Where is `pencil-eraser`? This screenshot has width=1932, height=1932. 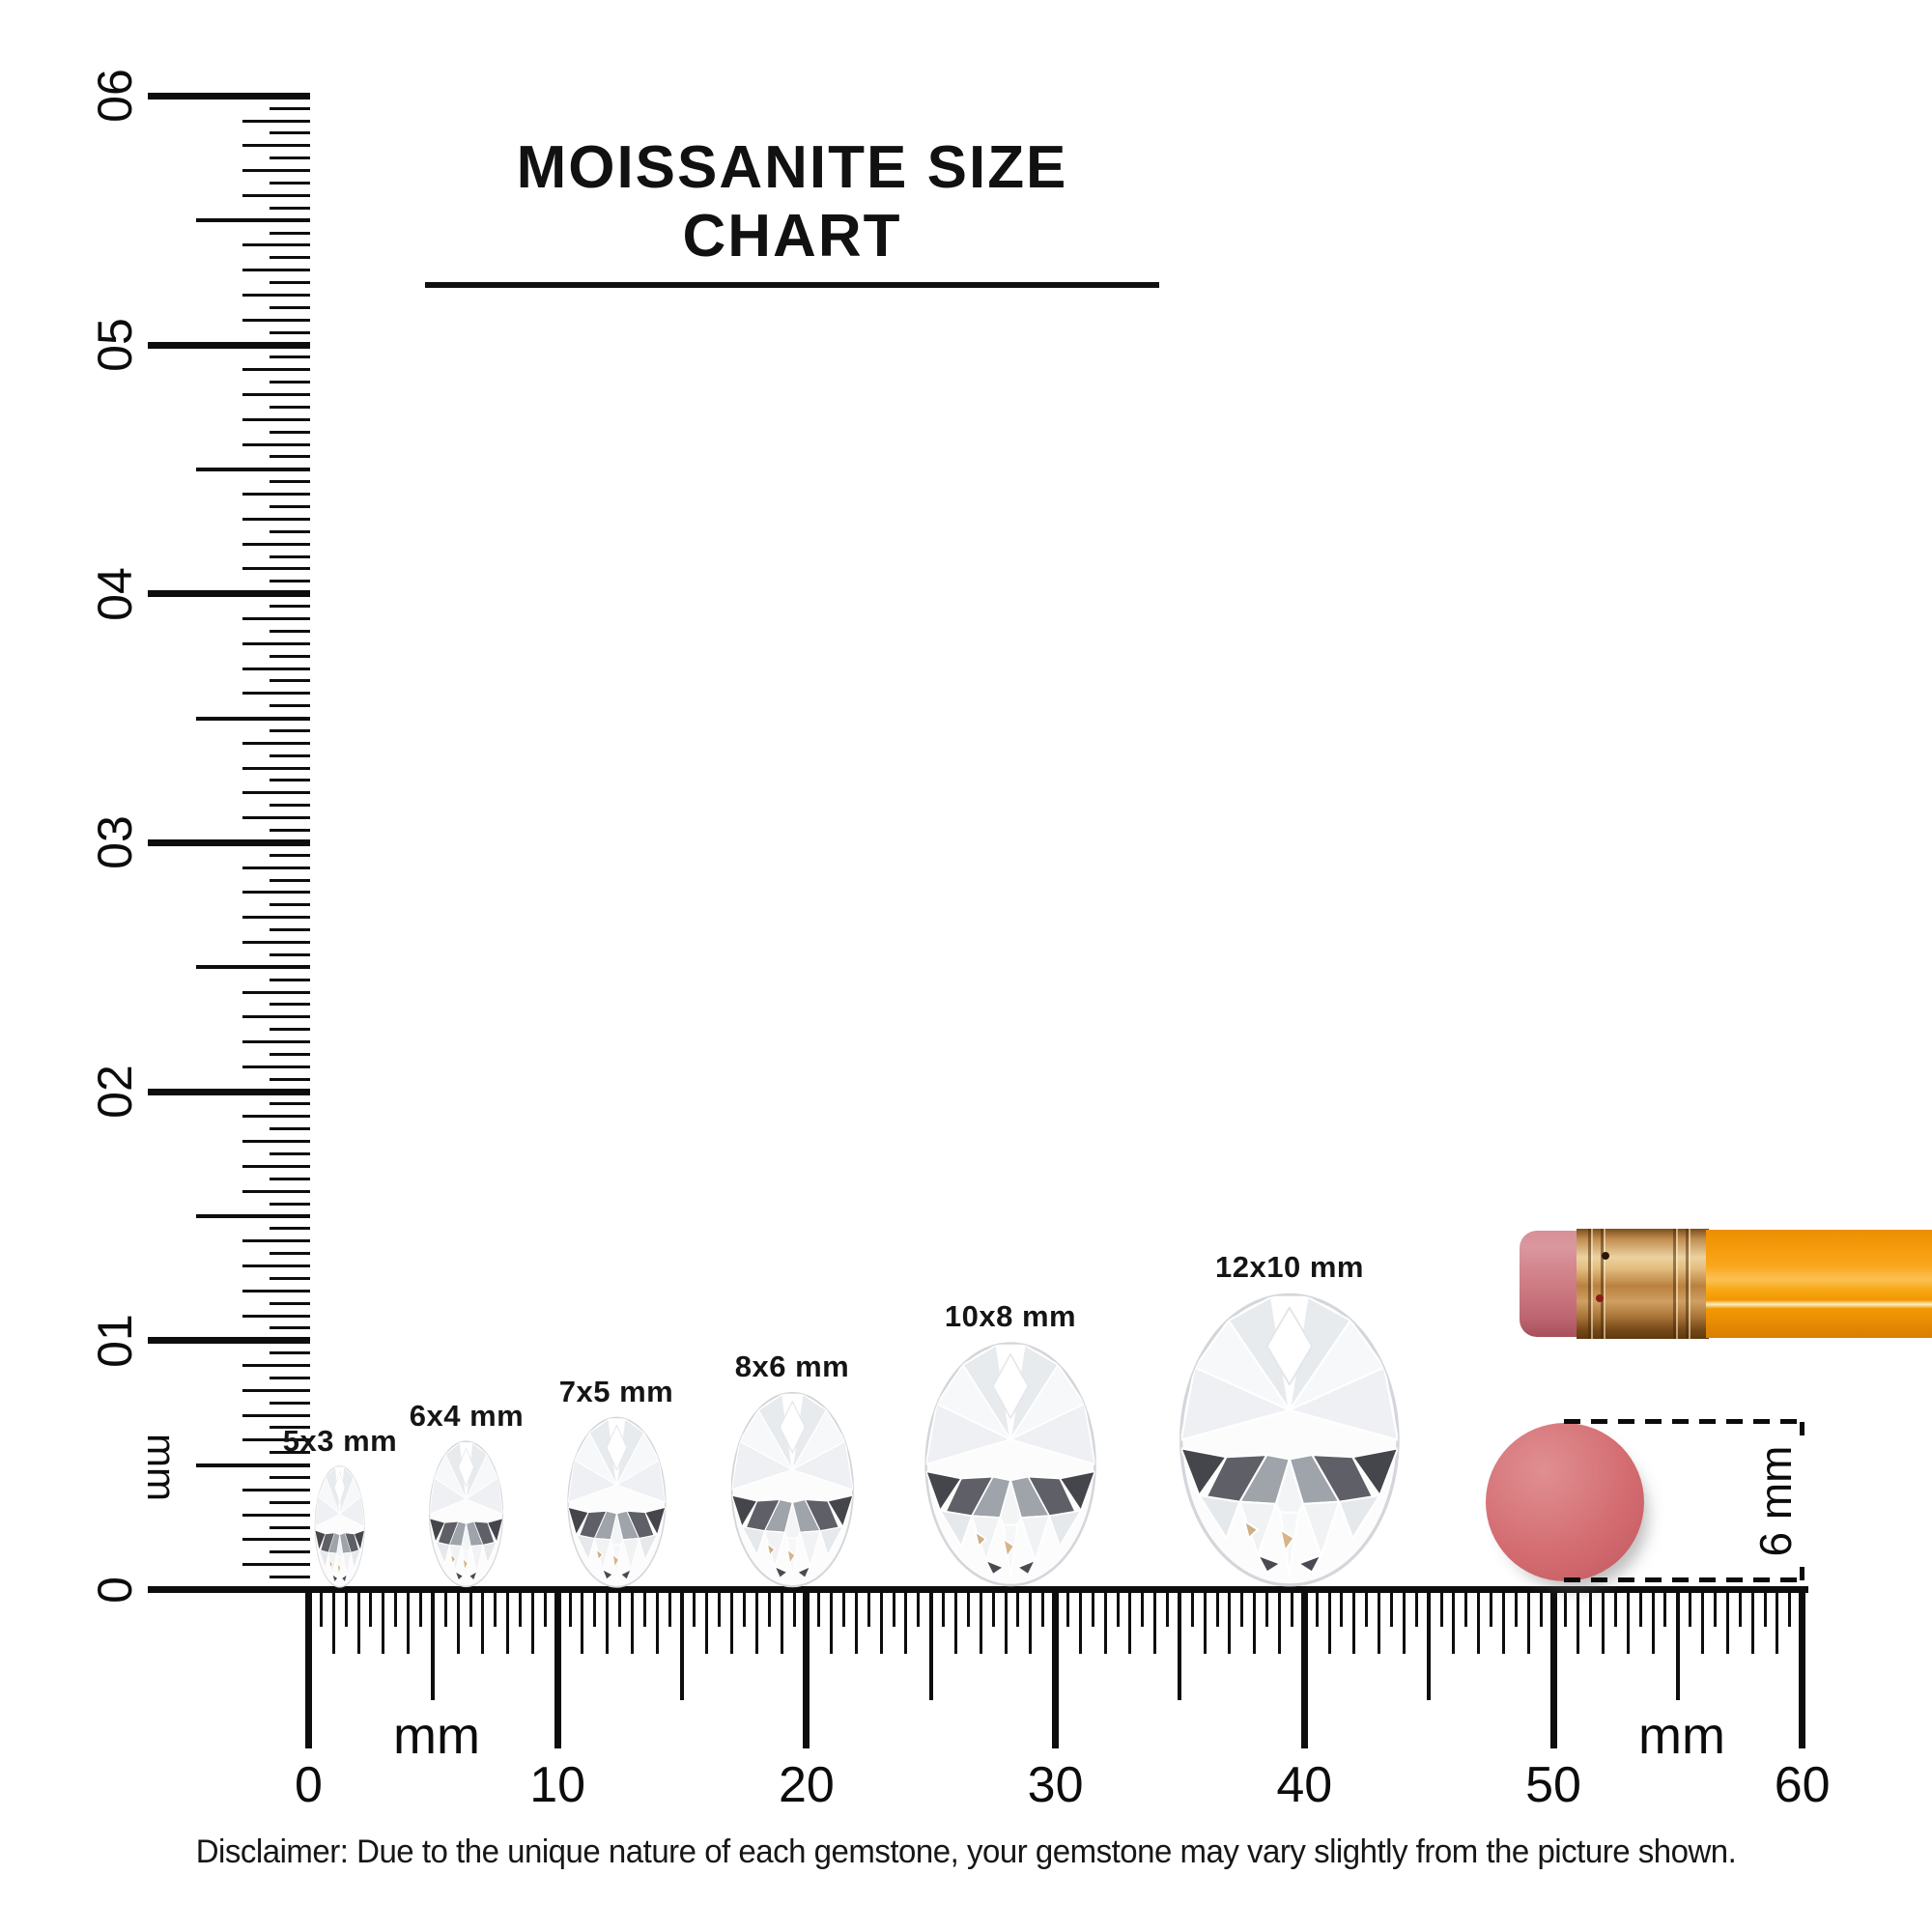 pencil-eraser is located at coordinates (1549, 1284).